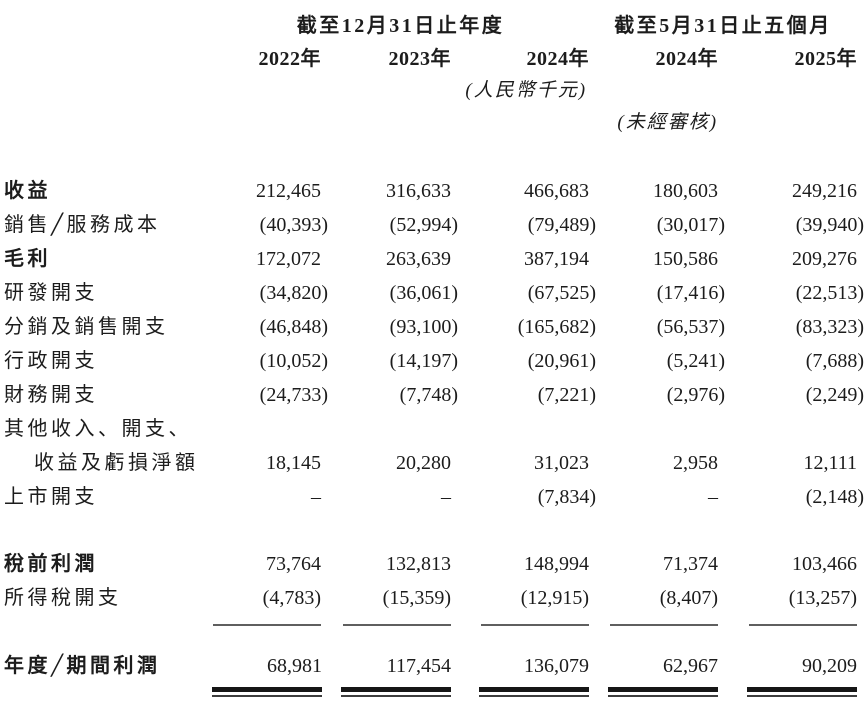  Describe the element at coordinates (51, 497) in the screenshot. I see `row-label: 上市開支` at that location.